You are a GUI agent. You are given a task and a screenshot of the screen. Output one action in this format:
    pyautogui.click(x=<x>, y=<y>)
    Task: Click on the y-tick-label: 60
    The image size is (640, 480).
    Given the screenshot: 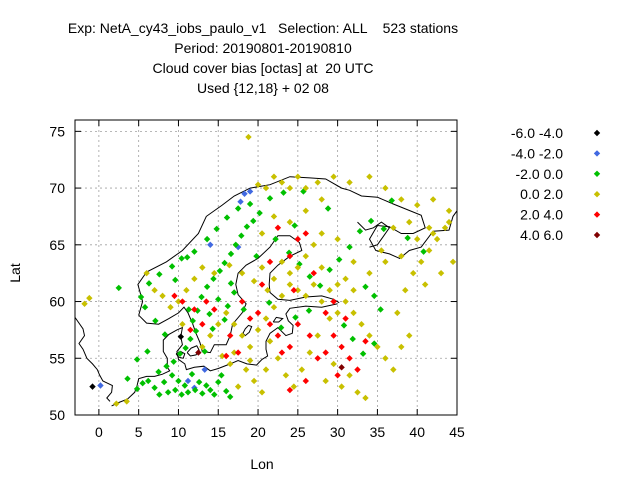 What is the action you would take?
    pyautogui.click(x=57, y=302)
    